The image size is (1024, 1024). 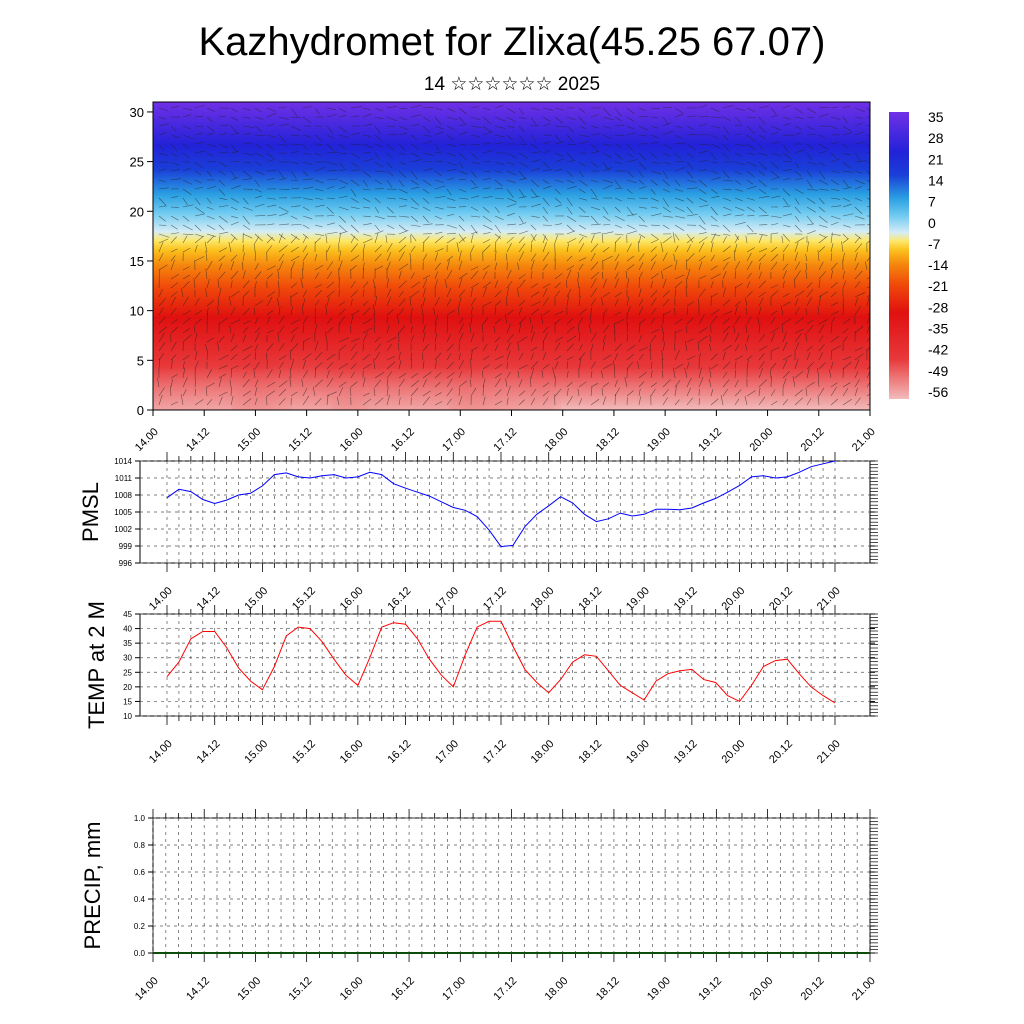 I want to click on x-tick-label: 16.12, so click(x=403, y=989).